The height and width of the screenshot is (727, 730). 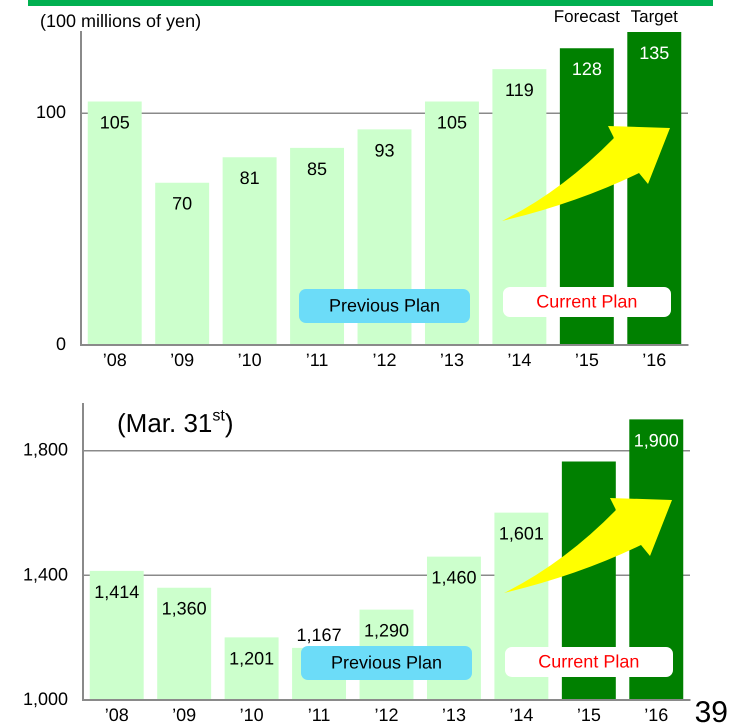 What do you see at coordinates (45, 450) in the screenshot?
I see `y-tick-label: 1,800` at bounding box center [45, 450].